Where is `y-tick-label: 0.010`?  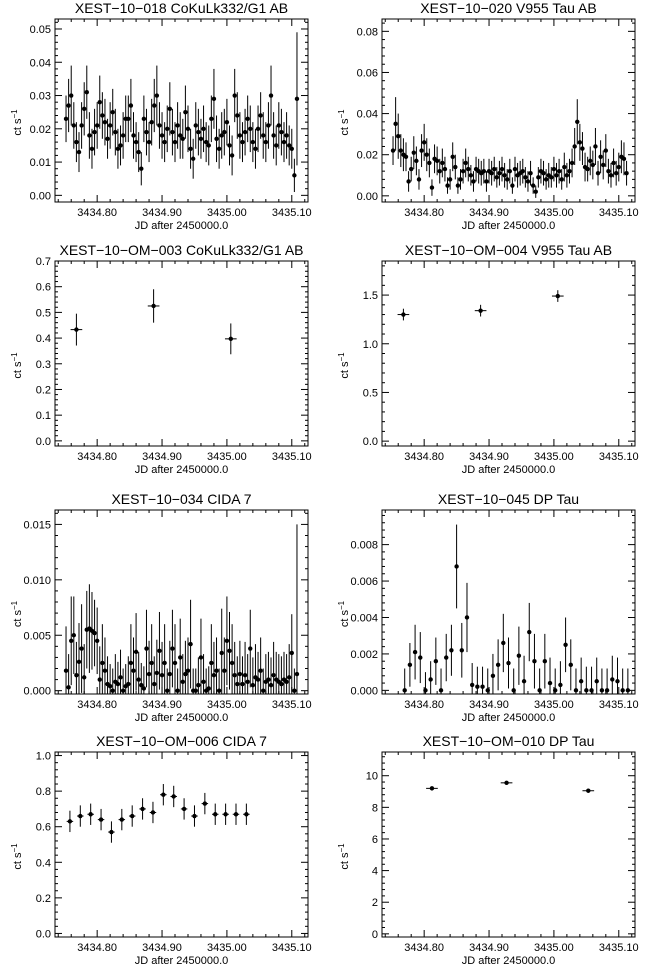 y-tick-label: 0.010 is located at coordinates (37, 581).